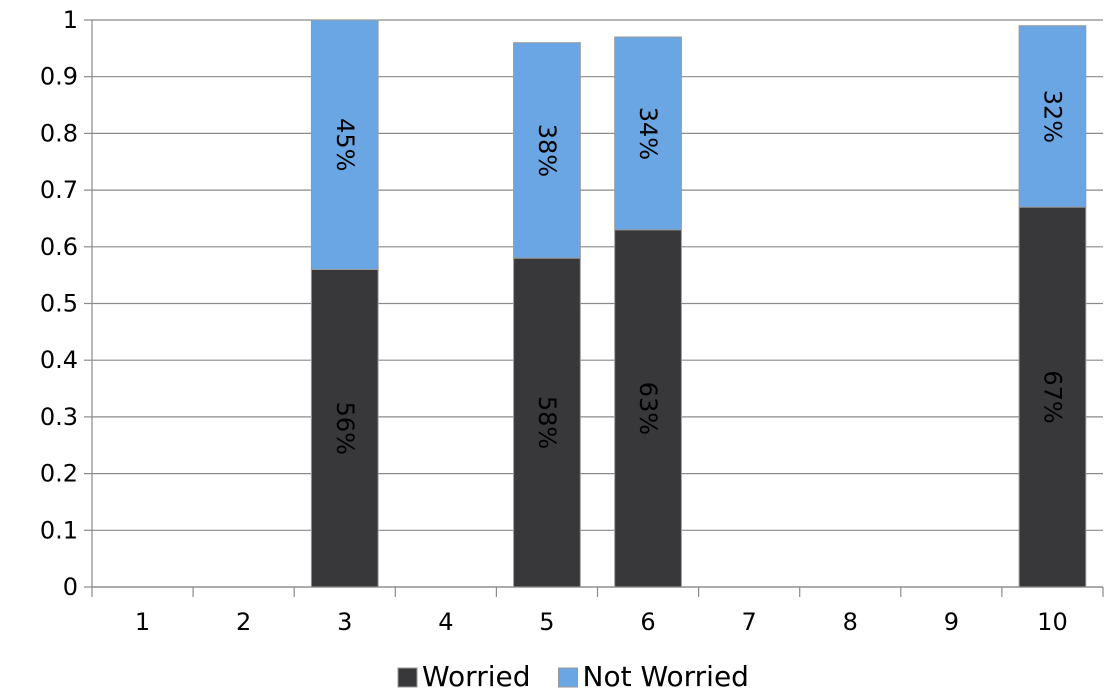 The image size is (1115, 700). I want to click on x-tick-label: 1, so click(142, 622).